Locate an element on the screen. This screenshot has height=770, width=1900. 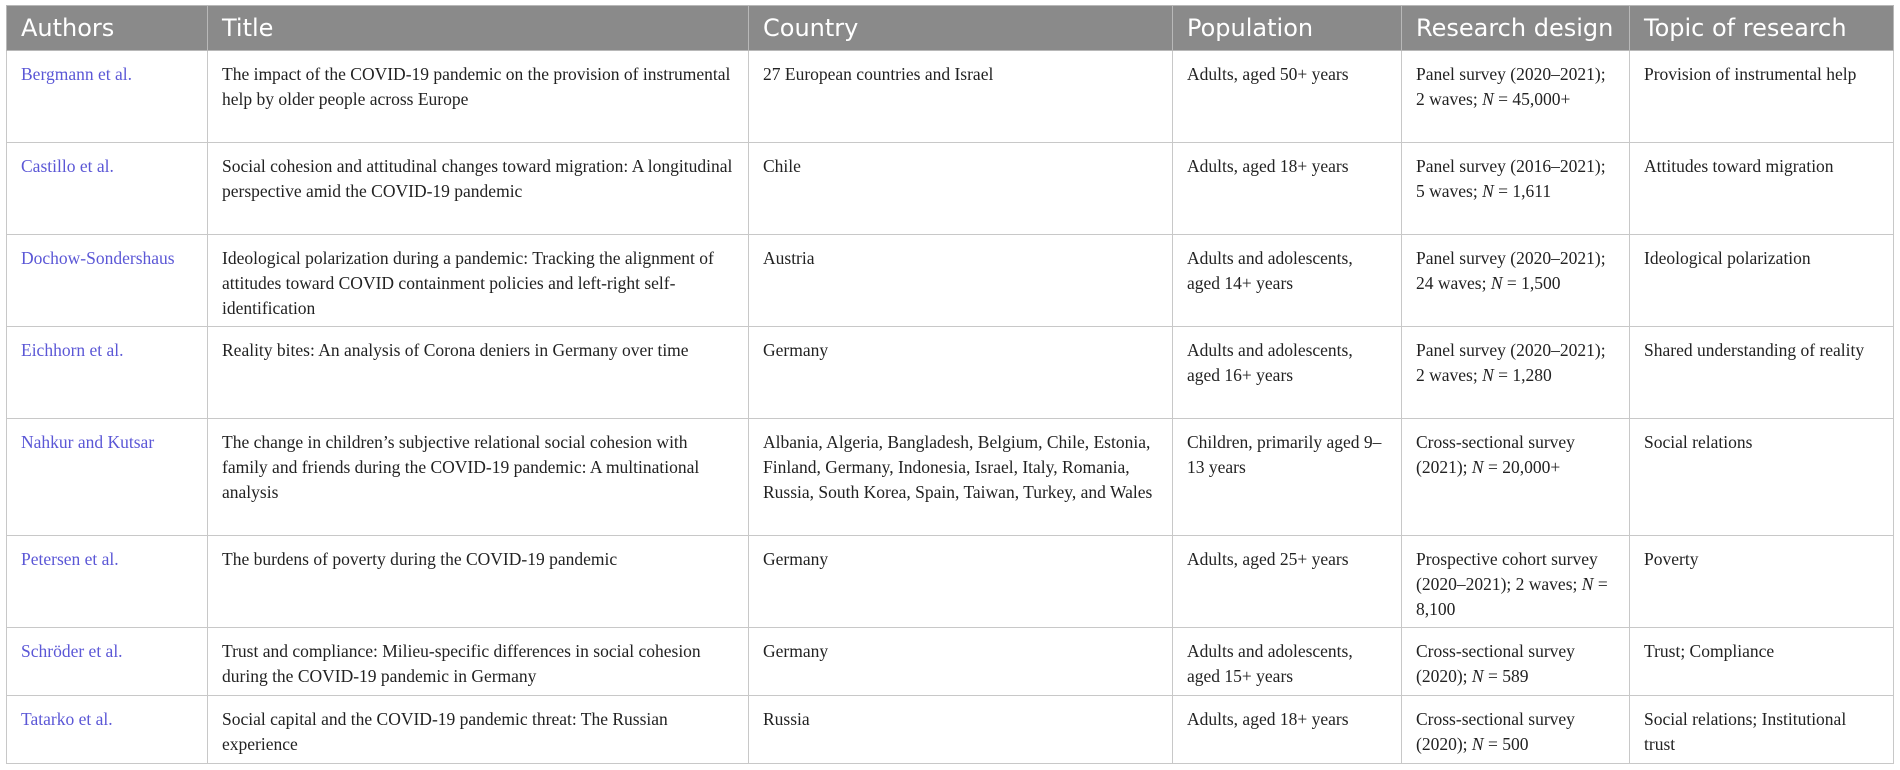
country-cell: Chile is located at coordinates (960, 188).